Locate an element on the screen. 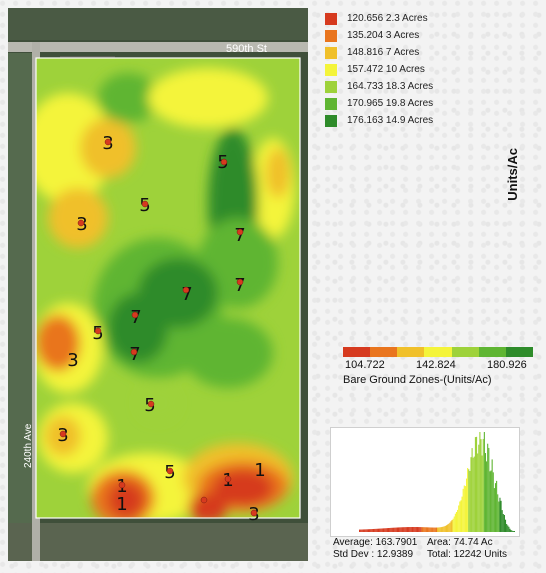 This screenshot has height=573, width=546. stat-total: Total: 12242 Units is located at coordinates (467, 554).